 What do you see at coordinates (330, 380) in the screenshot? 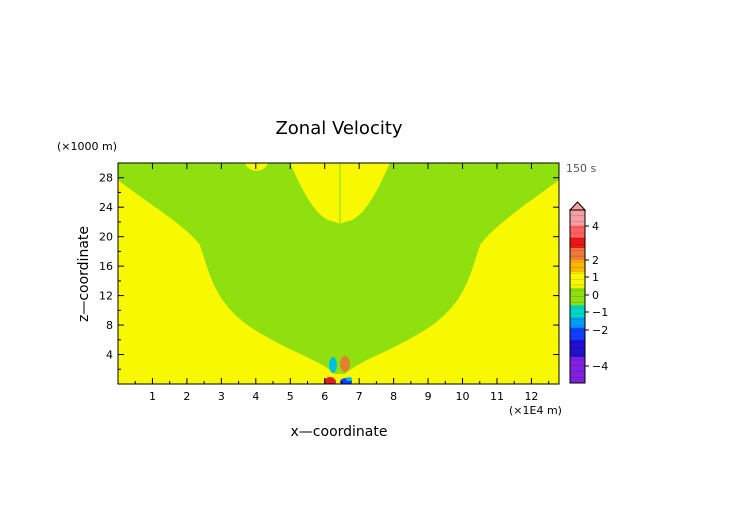
I see `red-surface-cell` at bounding box center [330, 380].